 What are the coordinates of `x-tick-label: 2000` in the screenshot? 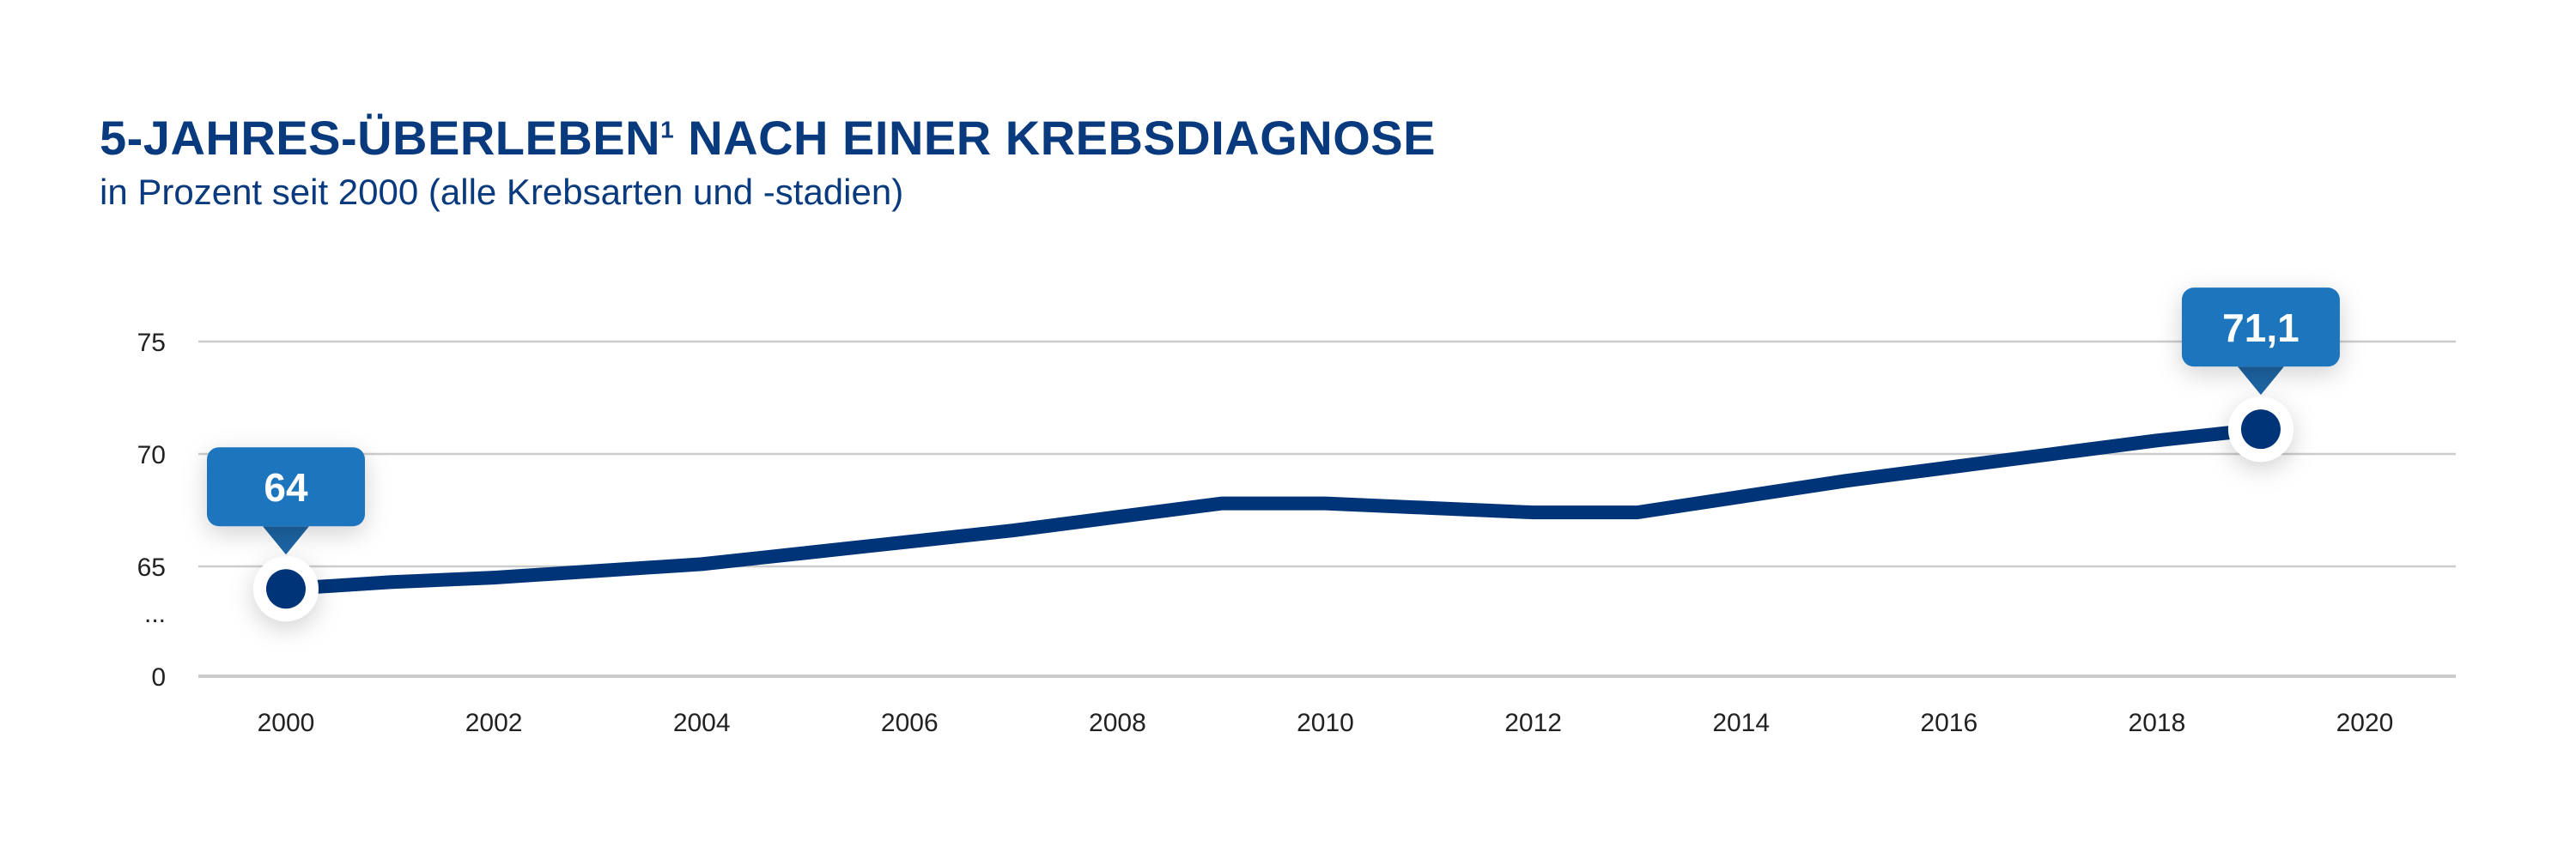 It's located at (286, 723).